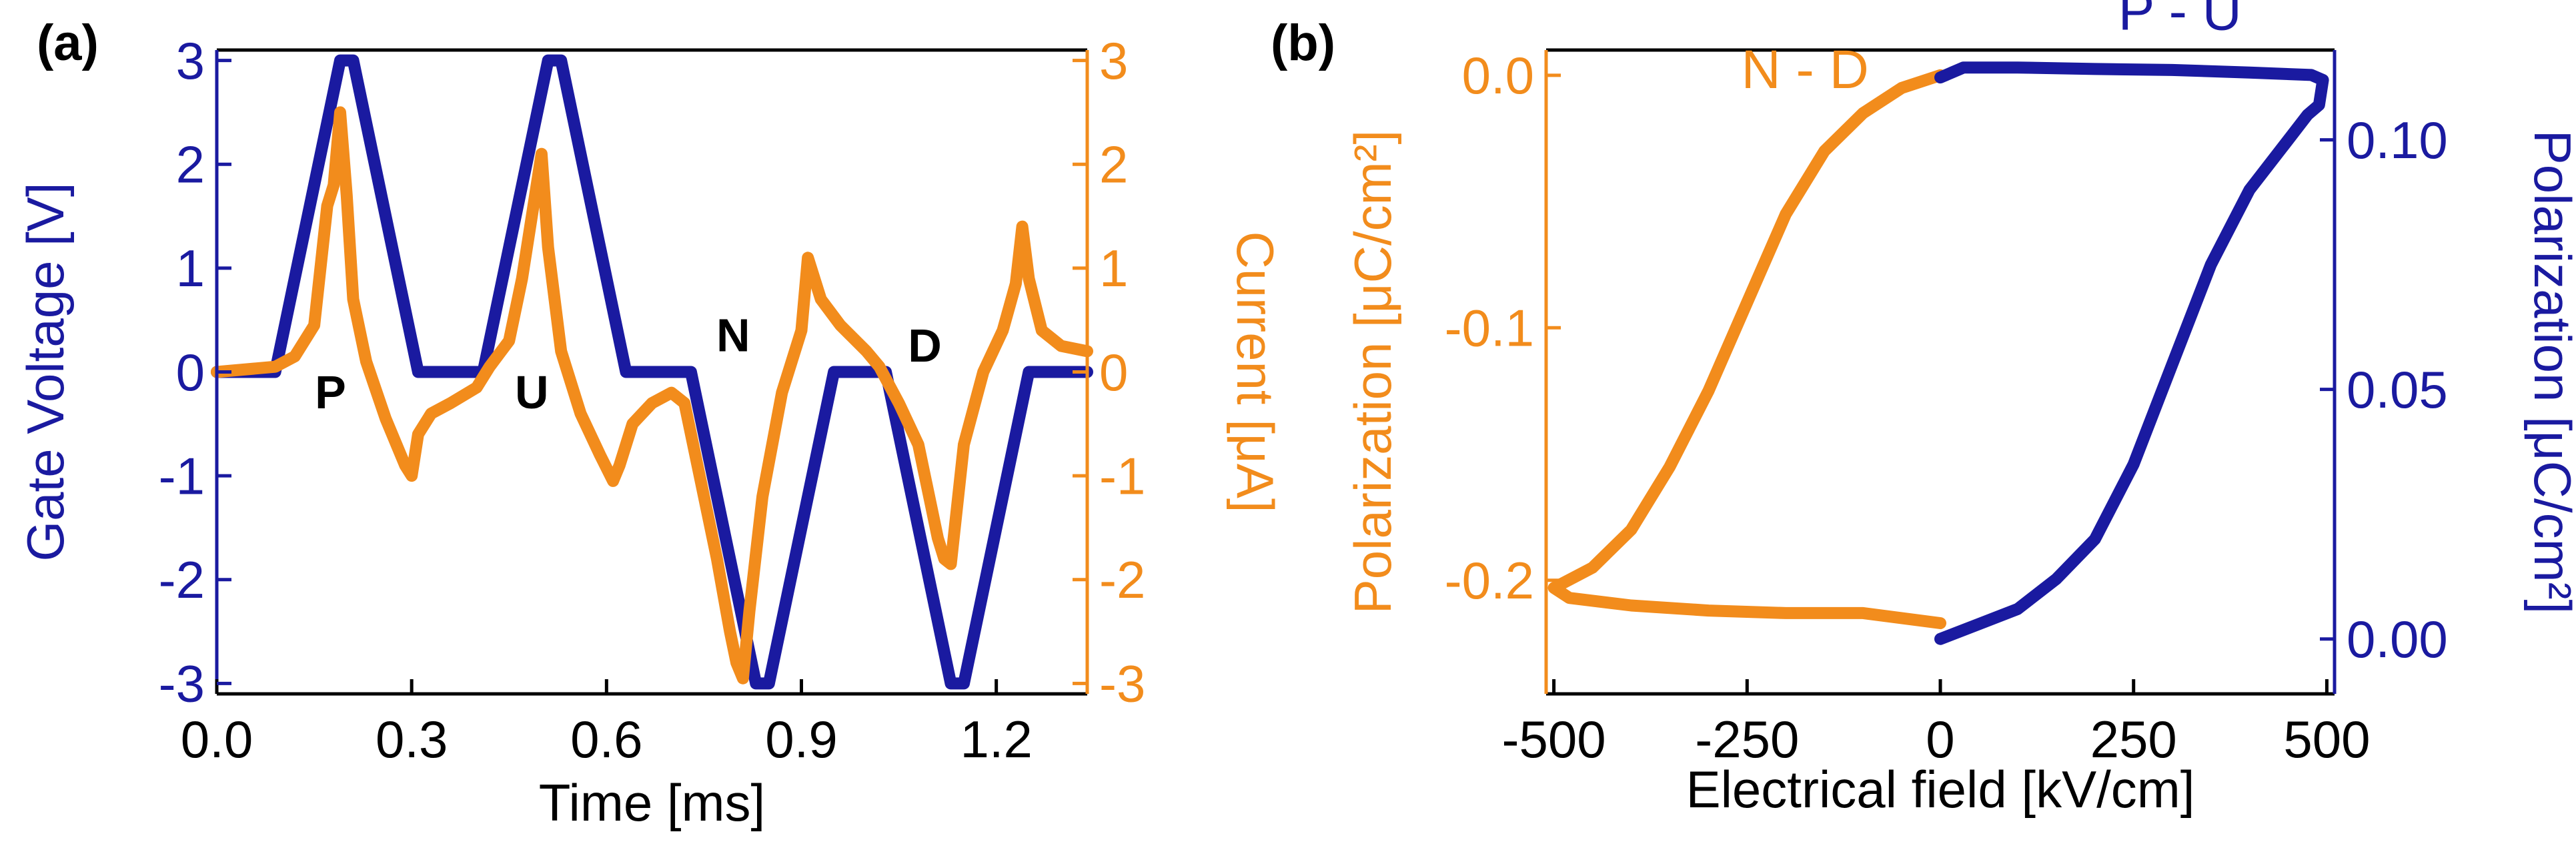  What do you see at coordinates (217, 740) in the screenshot?
I see `x-tick-label: 0.0` at bounding box center [217, 740].